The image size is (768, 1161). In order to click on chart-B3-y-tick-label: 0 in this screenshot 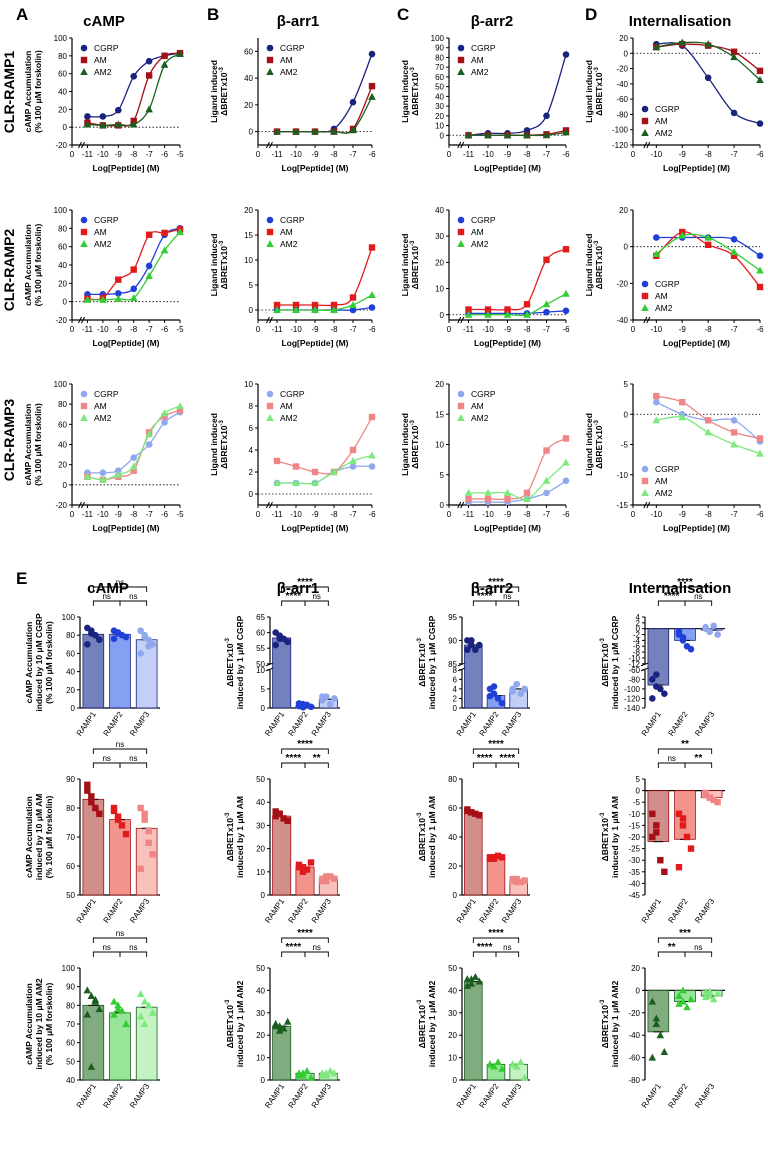, I will do `click(251, 494)`.